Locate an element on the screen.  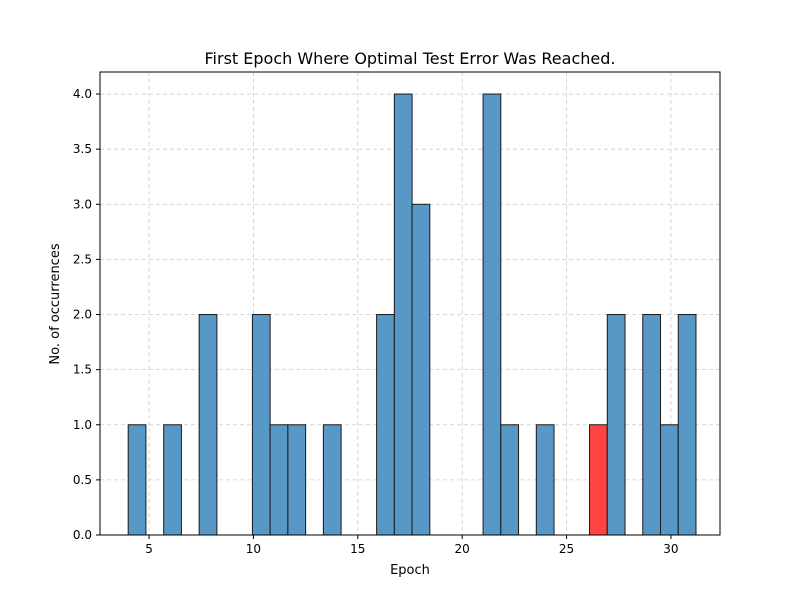
x-tick-label: 10 is located at coordinates (253, 549).